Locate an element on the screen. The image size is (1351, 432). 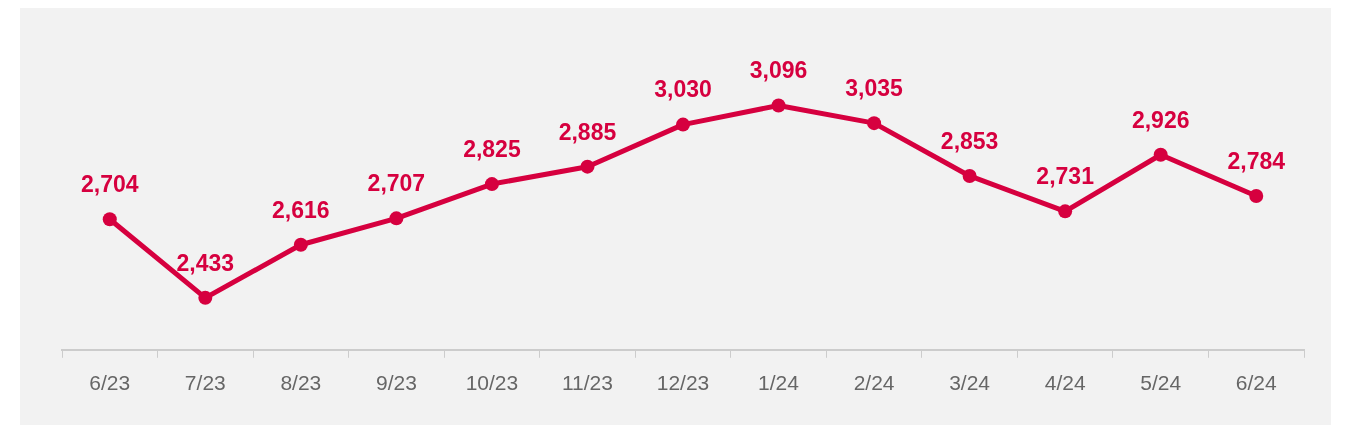
x-tick-label: 12/23 is located at coordinates (683, 383).